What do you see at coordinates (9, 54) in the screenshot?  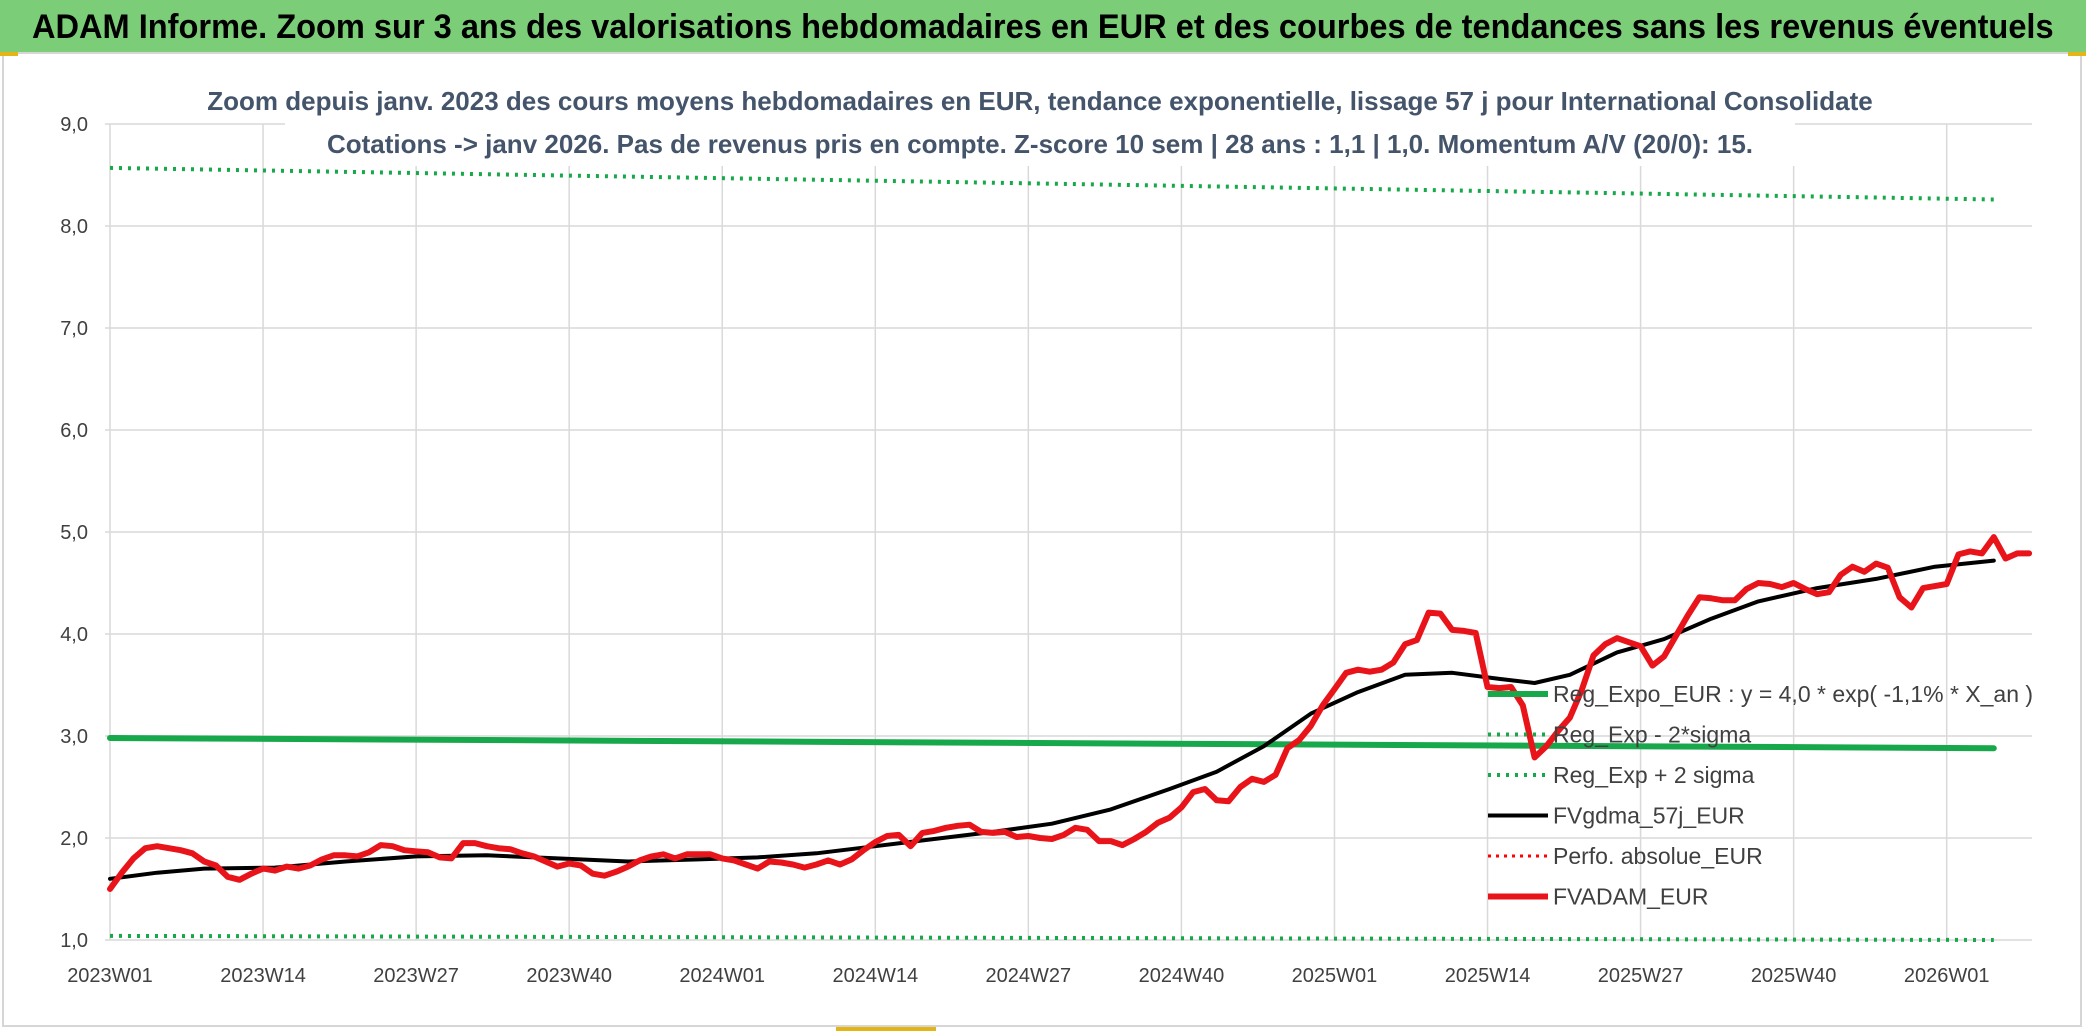 I see `frame-corner-accent-left` at bounding box center [9, 54].